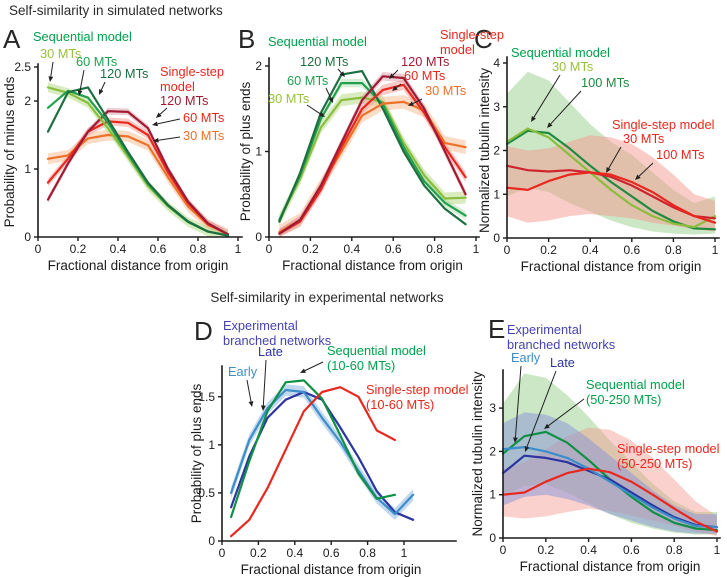 This screenshot has width=727, height=577. I want to click on y-tick-label: 4, so click(496, 63).